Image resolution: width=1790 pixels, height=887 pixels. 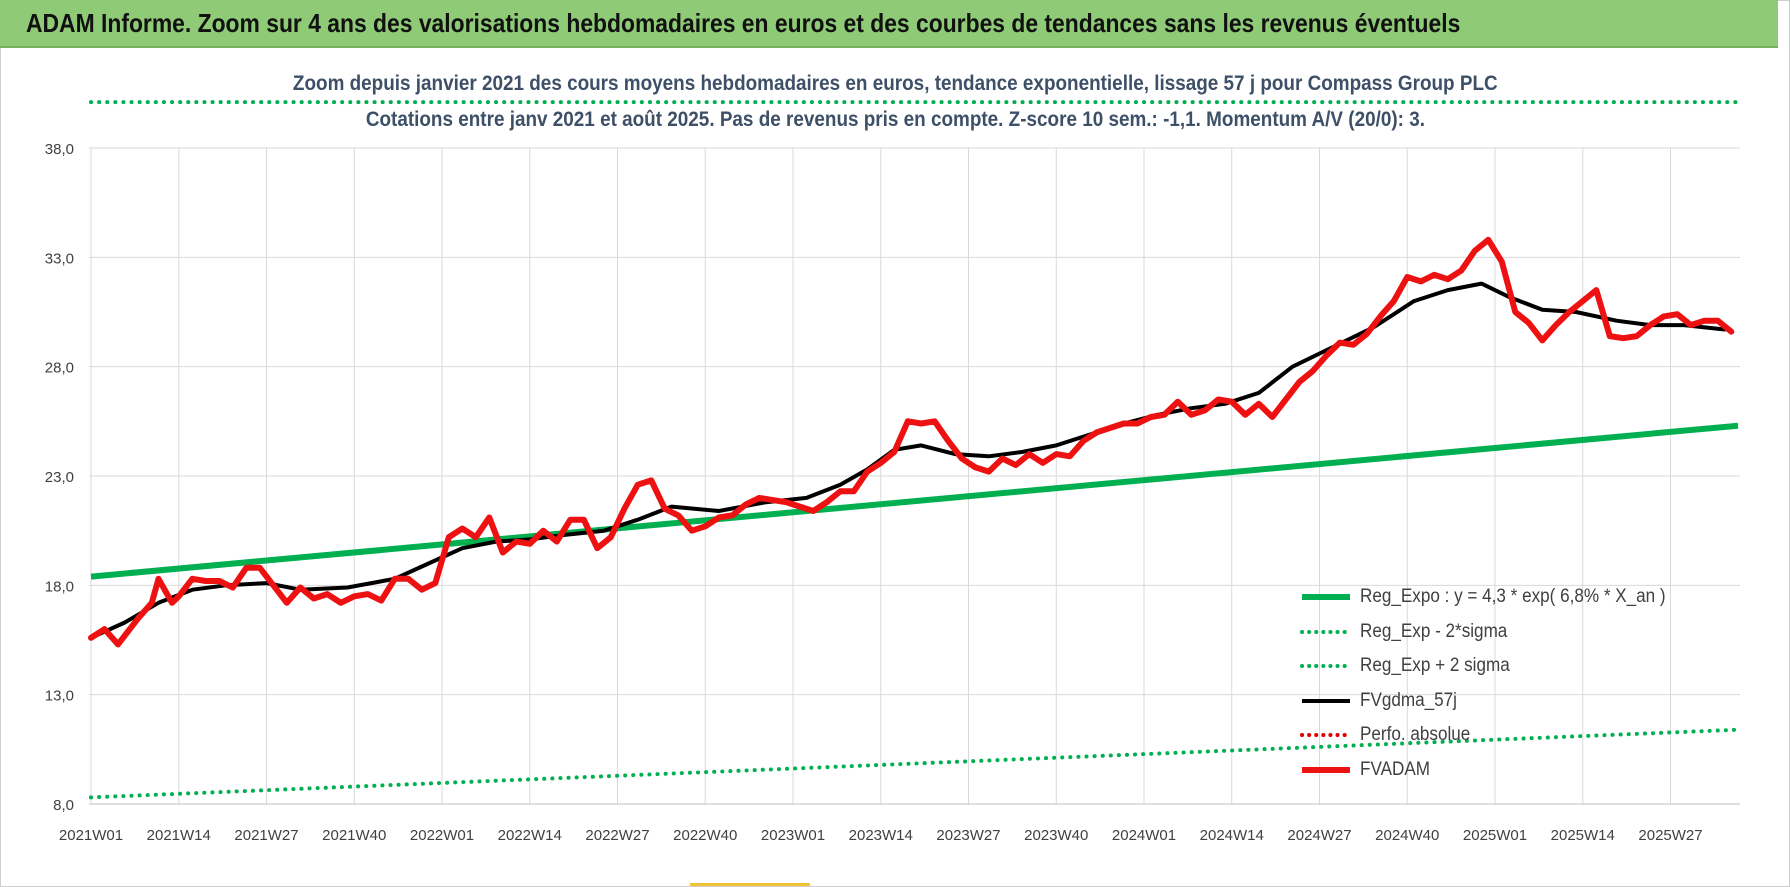 I want to click on x-tick-label: 2024W14, so click(x=1232, y=835).